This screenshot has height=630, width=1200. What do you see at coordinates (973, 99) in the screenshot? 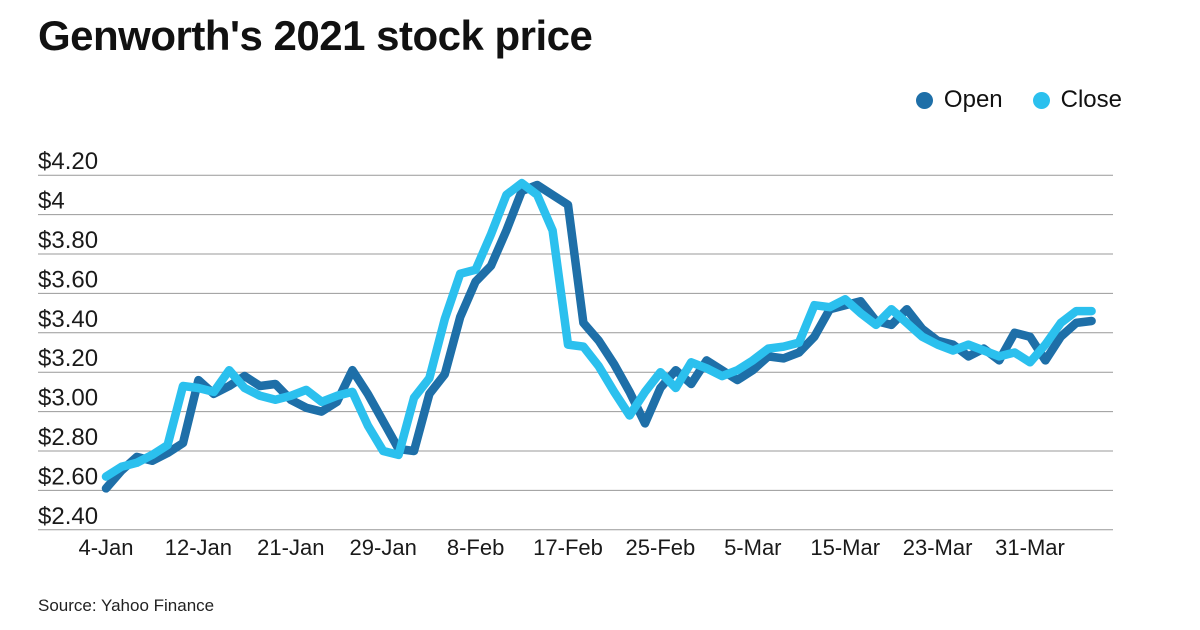
I see `legend-label-open: Open` at bounding box center [973, 99].